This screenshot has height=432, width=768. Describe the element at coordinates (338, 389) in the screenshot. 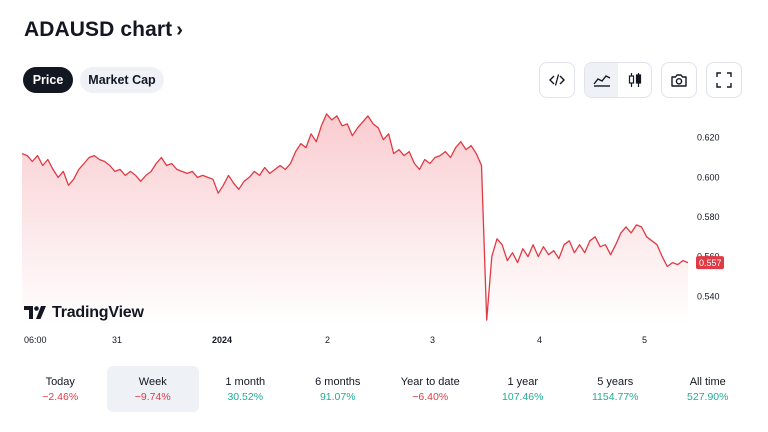

I see `period-6-months: 6 months 91.07%` at that location.